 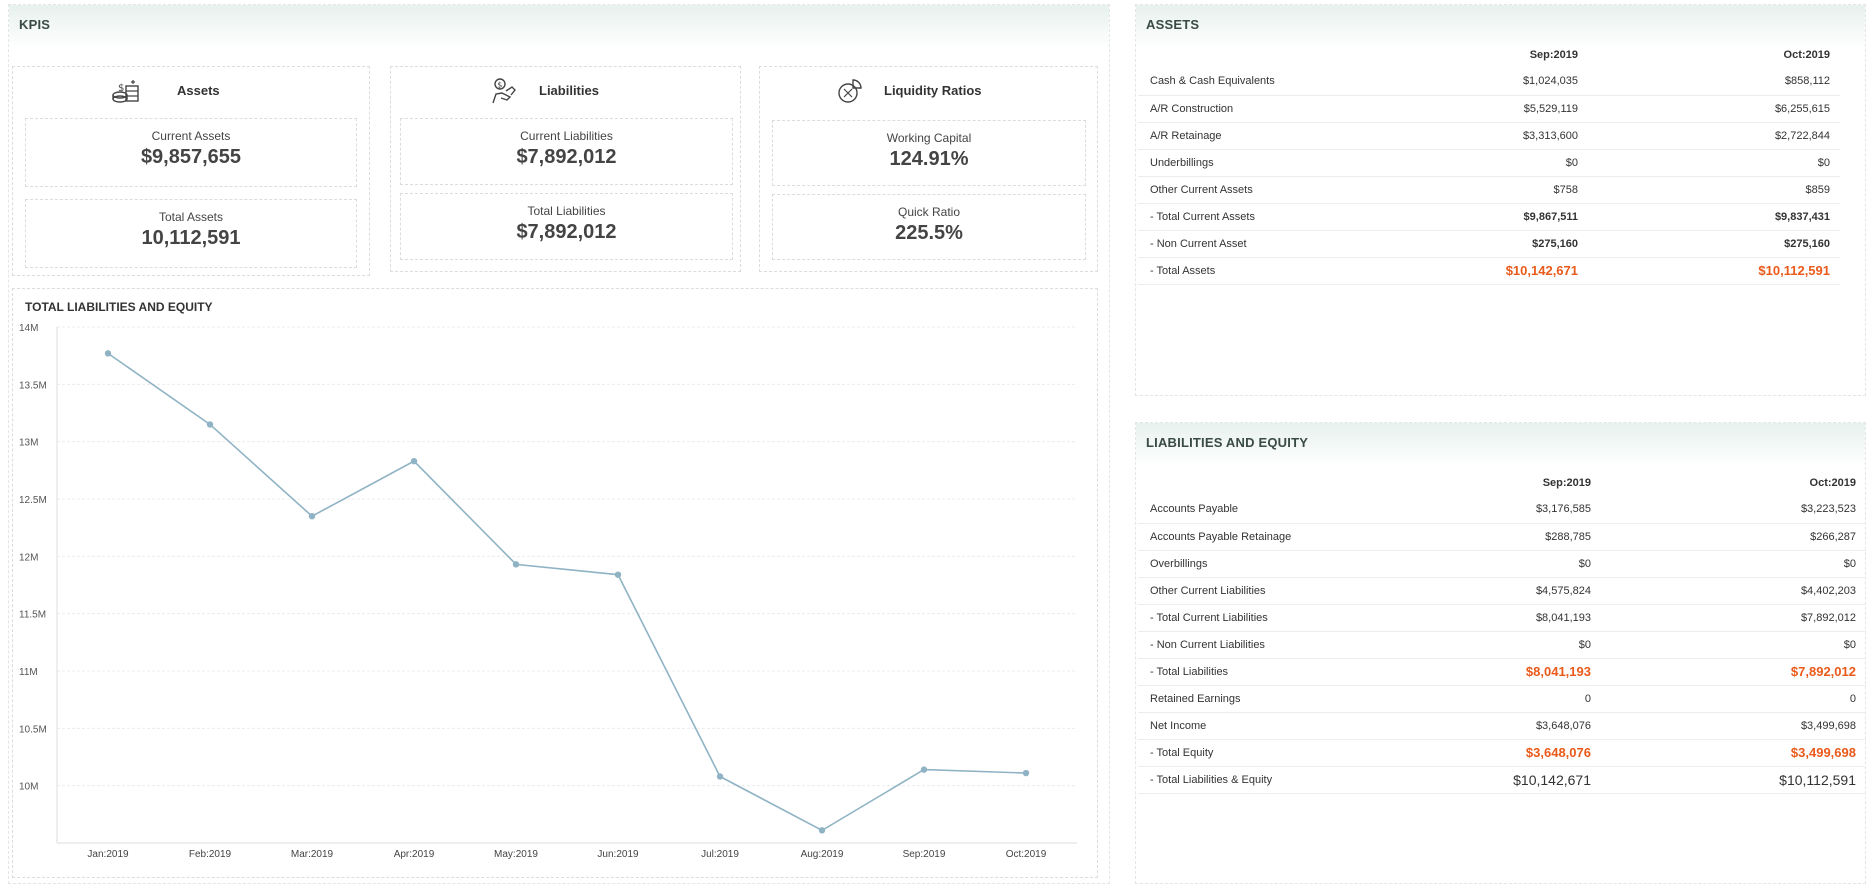 I want to click on row-label: Overbillings, so click(x=1238, y=564).